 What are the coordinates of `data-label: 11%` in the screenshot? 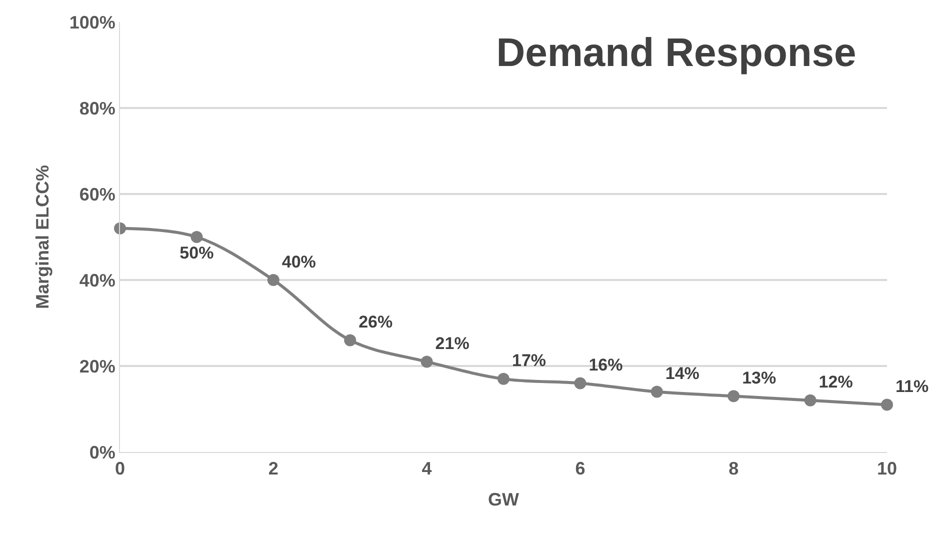 It's located at (912, 386).